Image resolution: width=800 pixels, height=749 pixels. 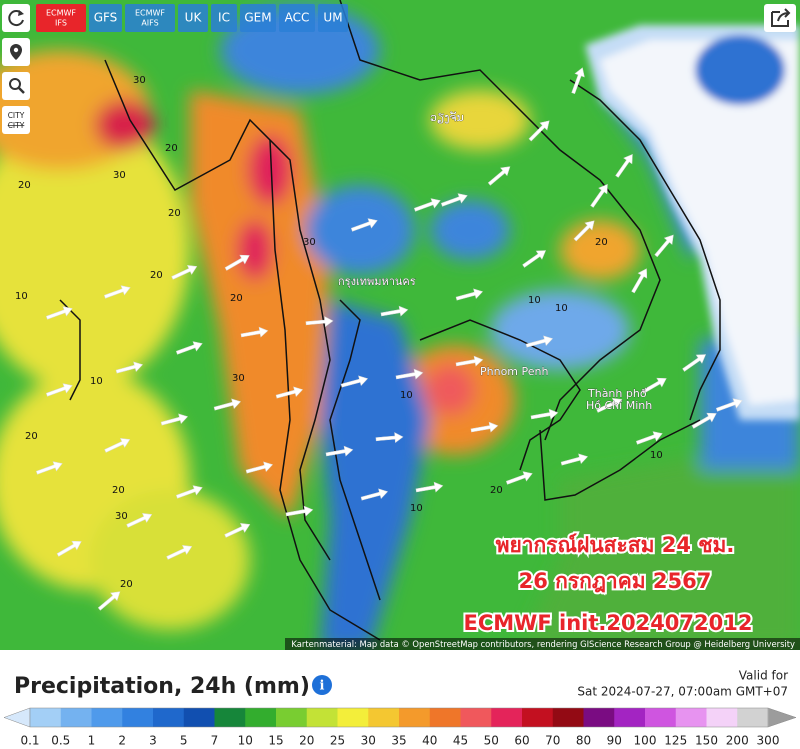 What do you see at coordinates (614, 741) in the screenshot?
I see `legend-label: 90` at bounding box center [614, 741].